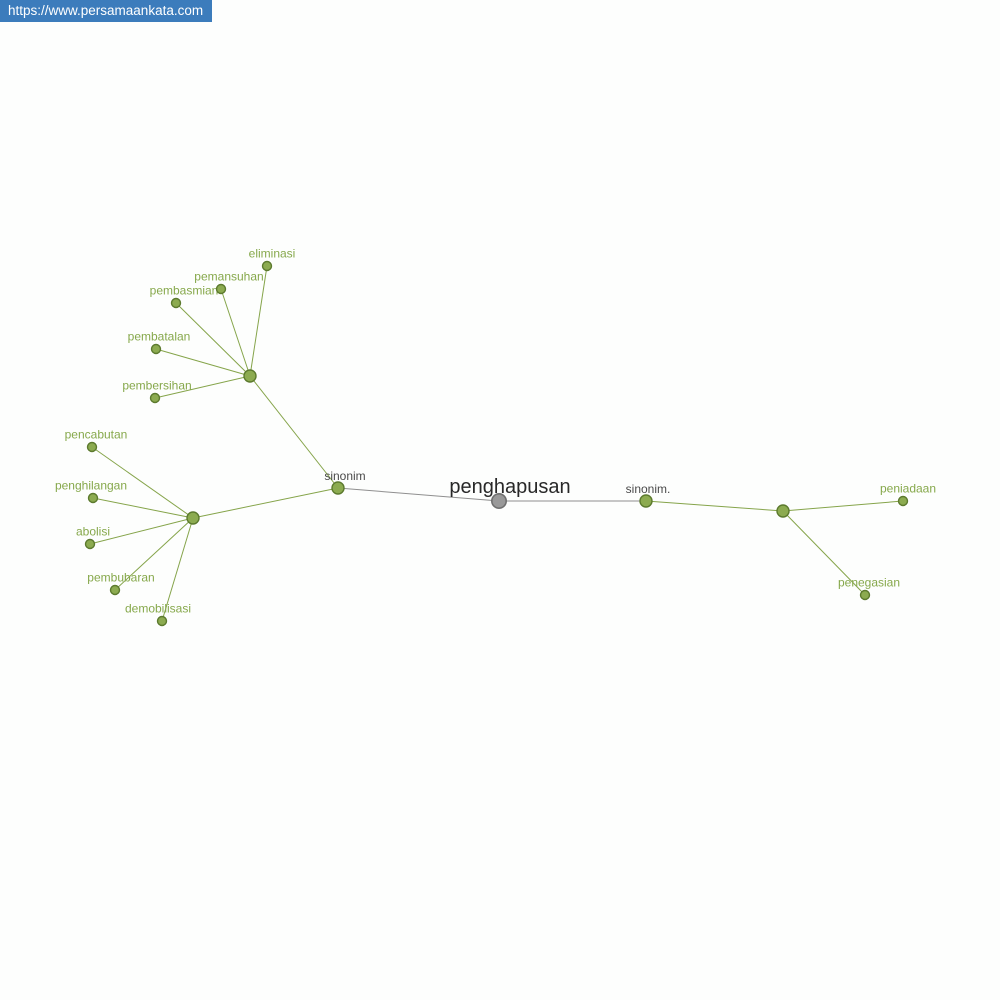  Describe the element at coordinates (258, 321) in the screenshot. I see `graph-edge-hub-top-eliminasi` at that location.